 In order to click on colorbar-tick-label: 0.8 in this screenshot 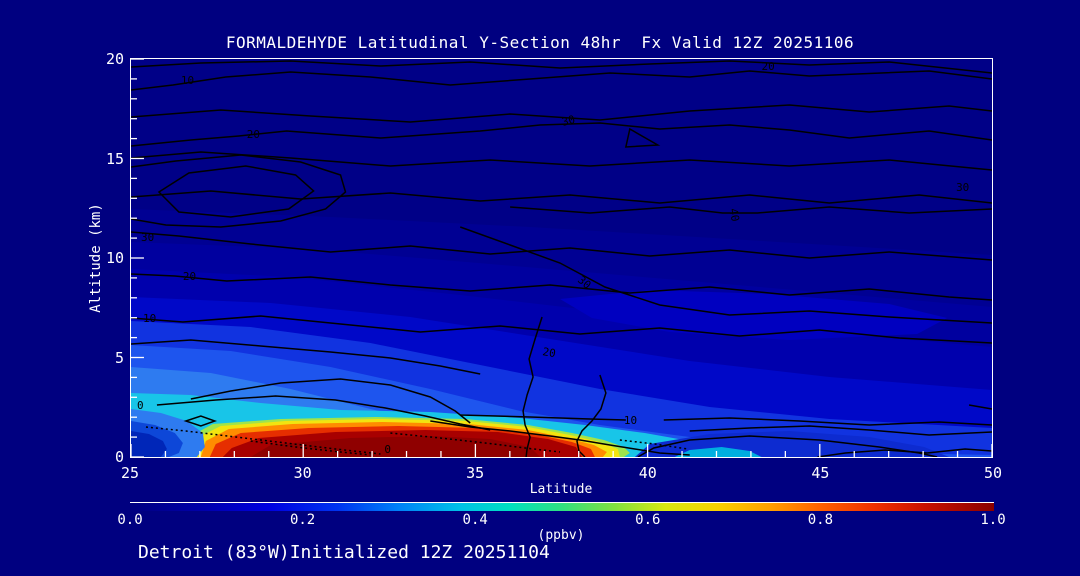, I will do `click(820, 520)`.